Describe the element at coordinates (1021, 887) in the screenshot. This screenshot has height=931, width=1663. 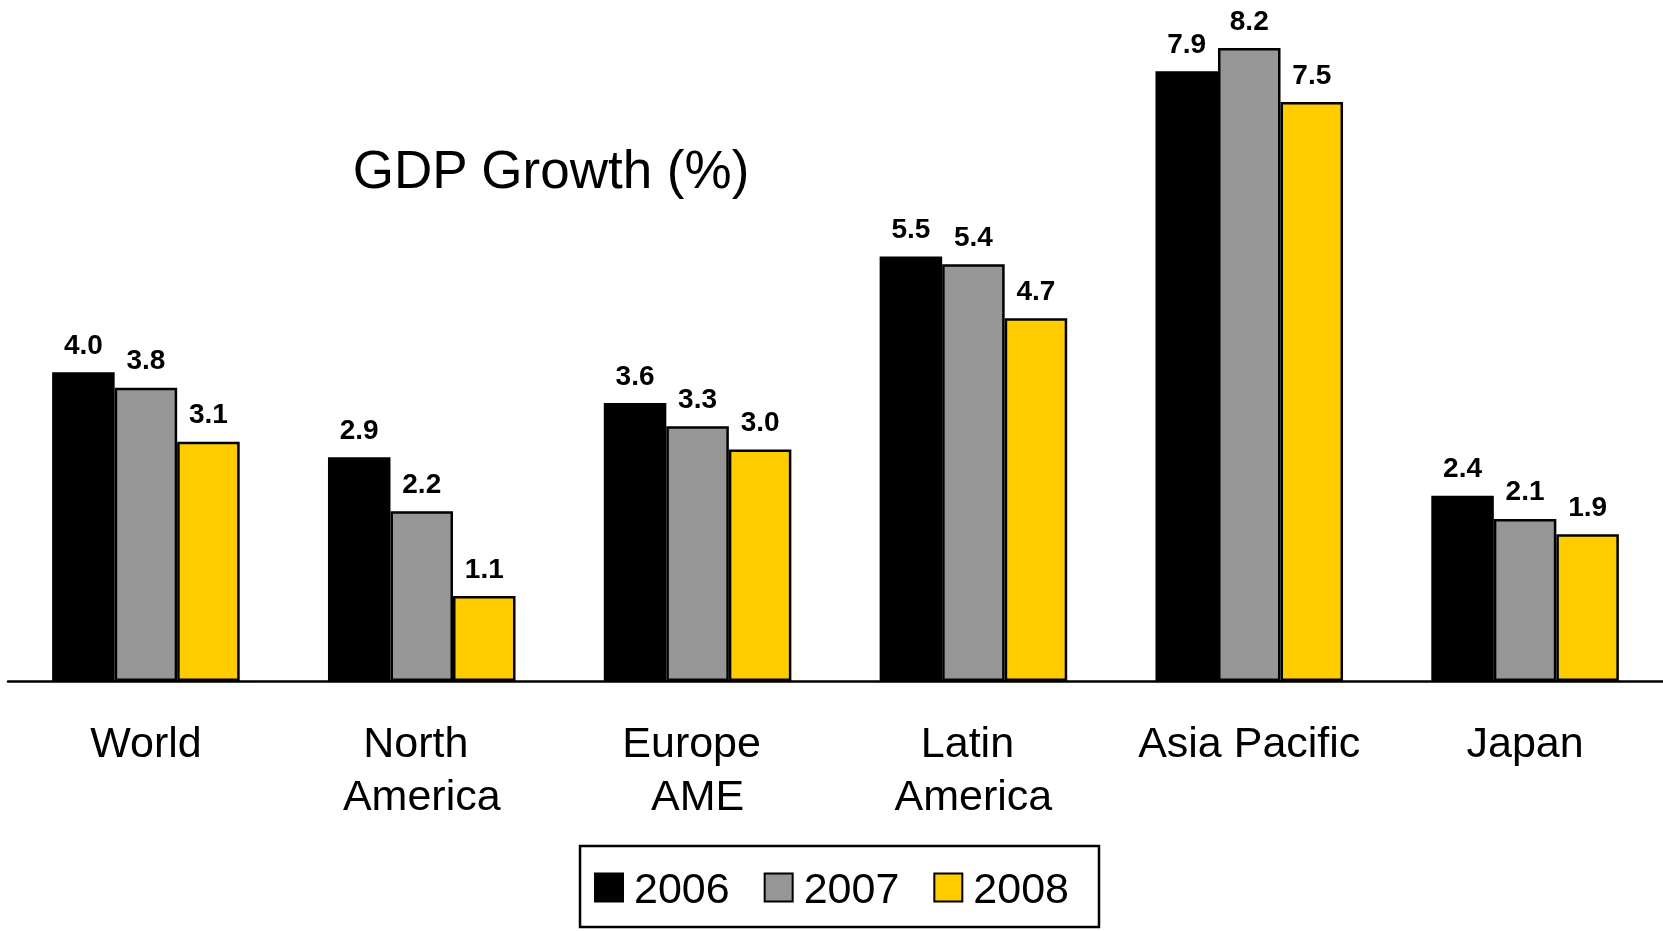
I see `legend-label: 2008` at that location.